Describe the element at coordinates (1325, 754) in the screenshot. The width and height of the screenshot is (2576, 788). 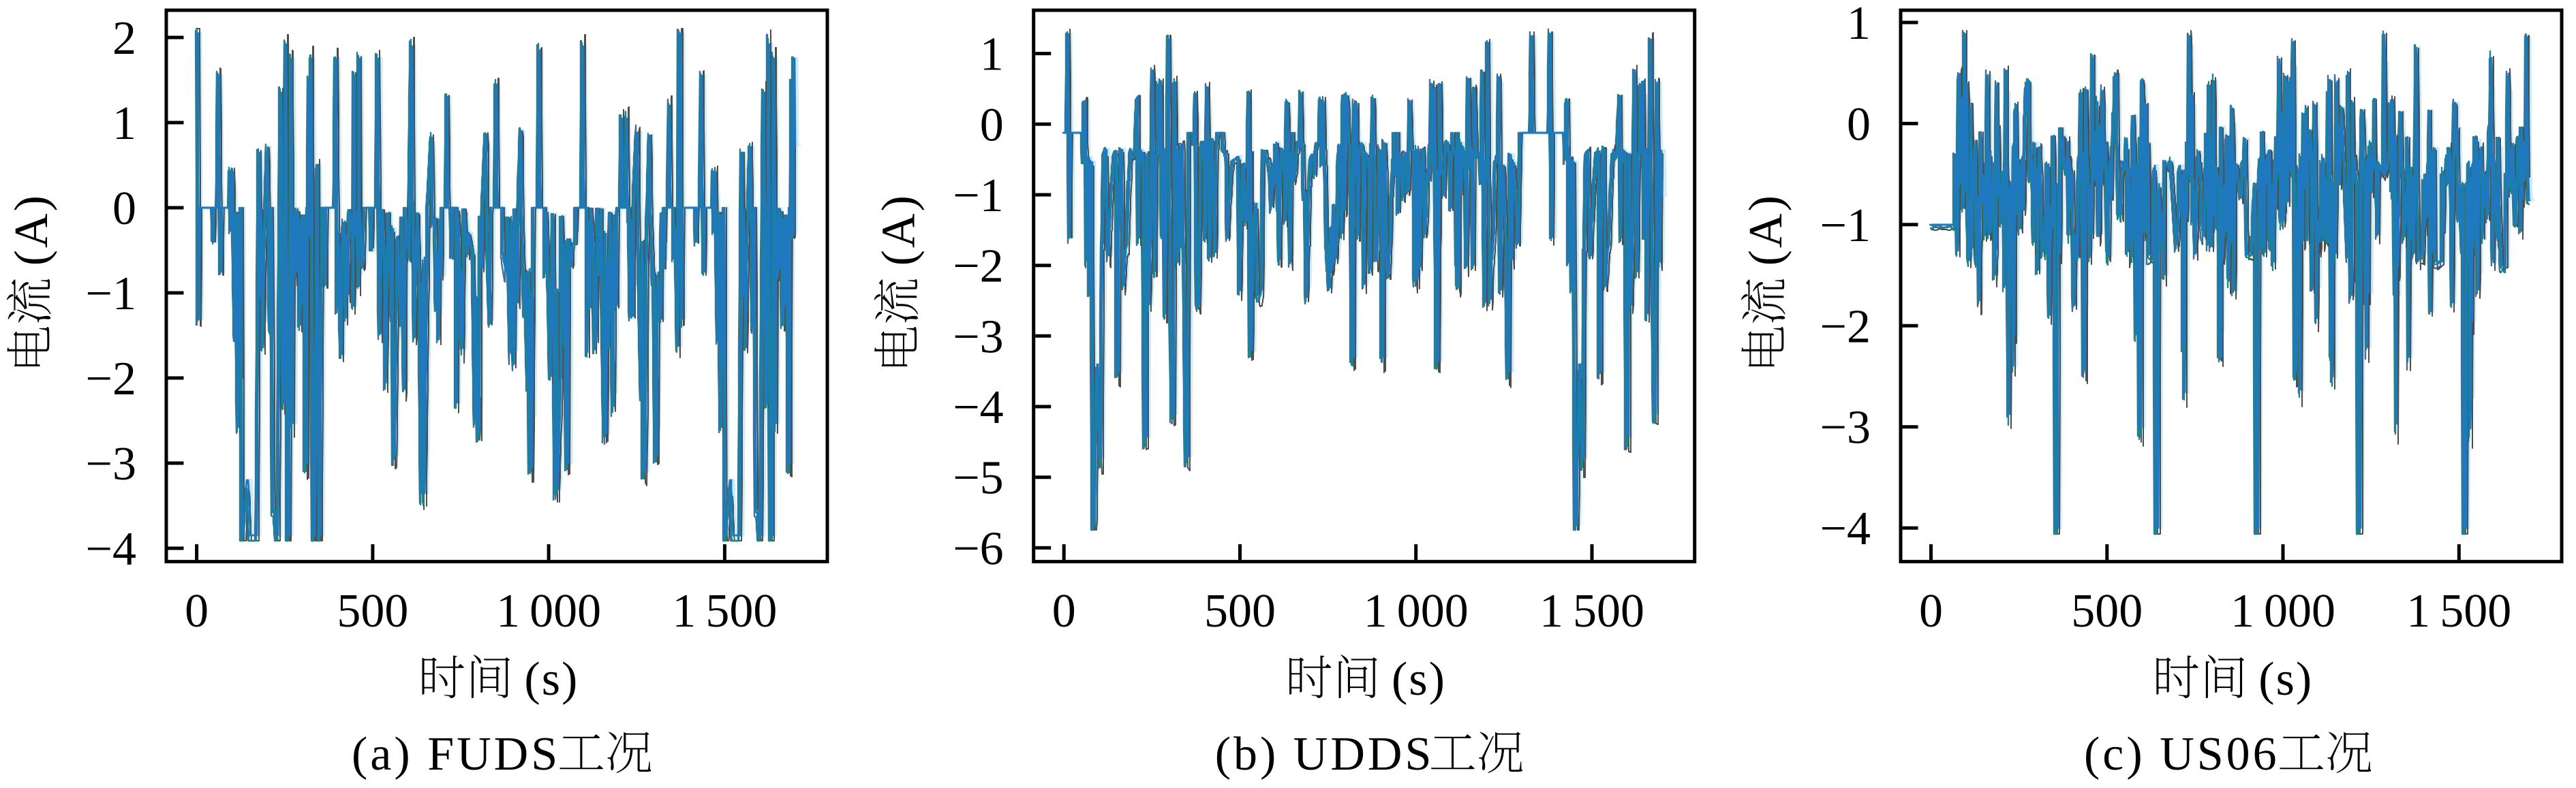
I see `svg-text: (b) UDDS` at that location.